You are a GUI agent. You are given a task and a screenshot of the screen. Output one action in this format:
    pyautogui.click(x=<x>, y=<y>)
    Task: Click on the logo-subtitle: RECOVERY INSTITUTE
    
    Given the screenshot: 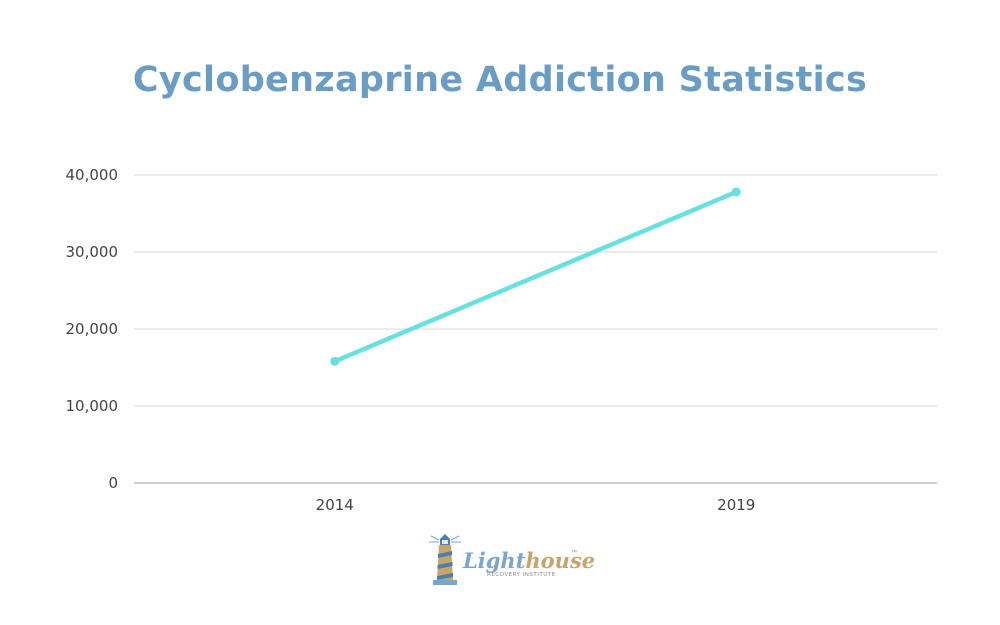 What is the action you would take?
    pyautogui.click(x=521, y=575)
    